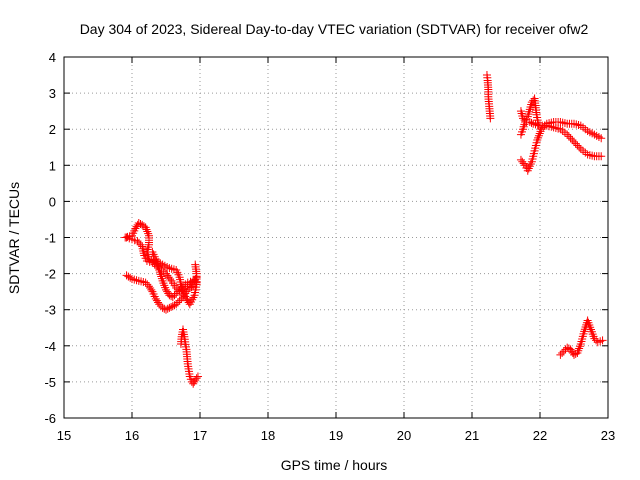 This screenshot has width=640, height=480. I want to click on y-tick-label: -1, so click(50, 238).